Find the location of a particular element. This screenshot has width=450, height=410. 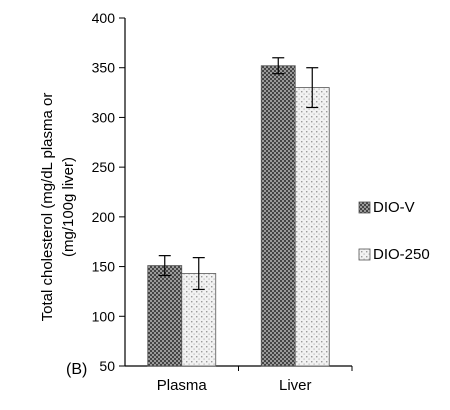

y-tick-label: 200 is located at coordinates (104, 217).